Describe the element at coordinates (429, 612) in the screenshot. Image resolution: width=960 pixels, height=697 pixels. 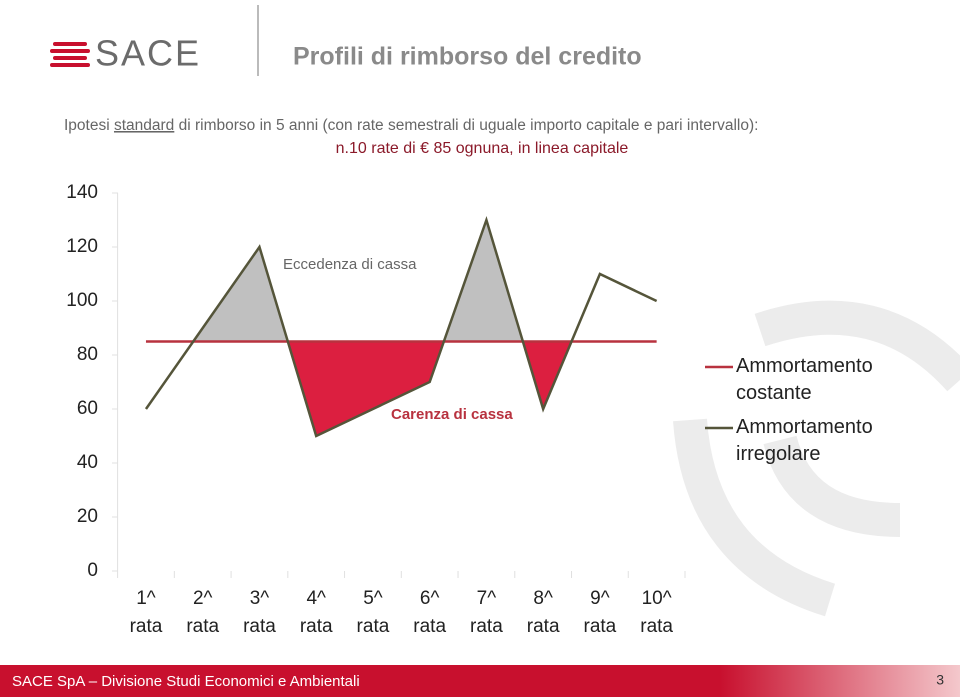
I see `x-tick-label: 6^ rata` at that location.